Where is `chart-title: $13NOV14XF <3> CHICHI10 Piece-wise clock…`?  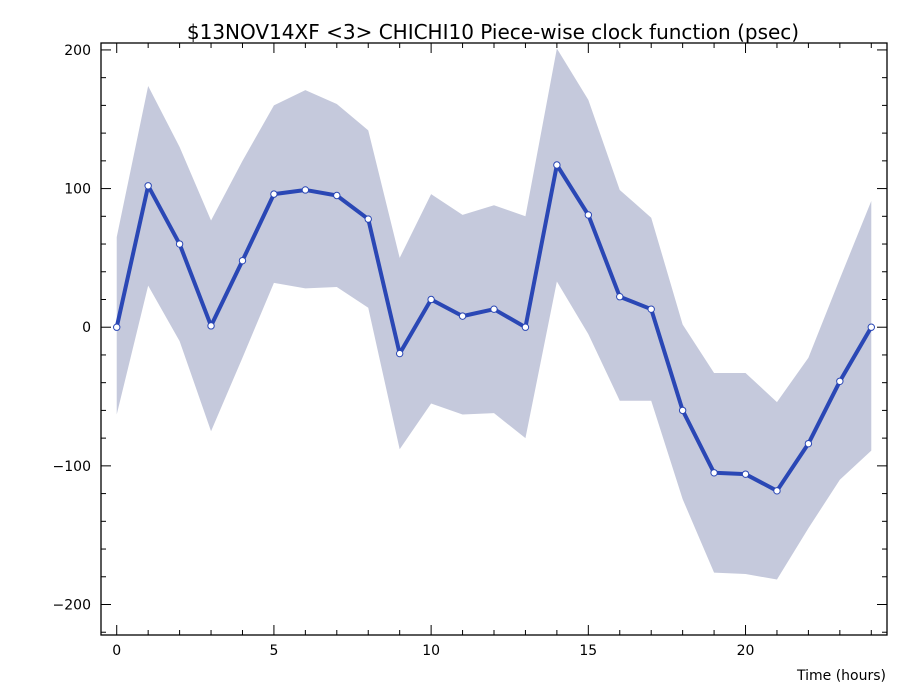
chart-title: $13NOV14XF <3> CHICHI10 Piece-wise clock… is located at coordinates (493, 32).